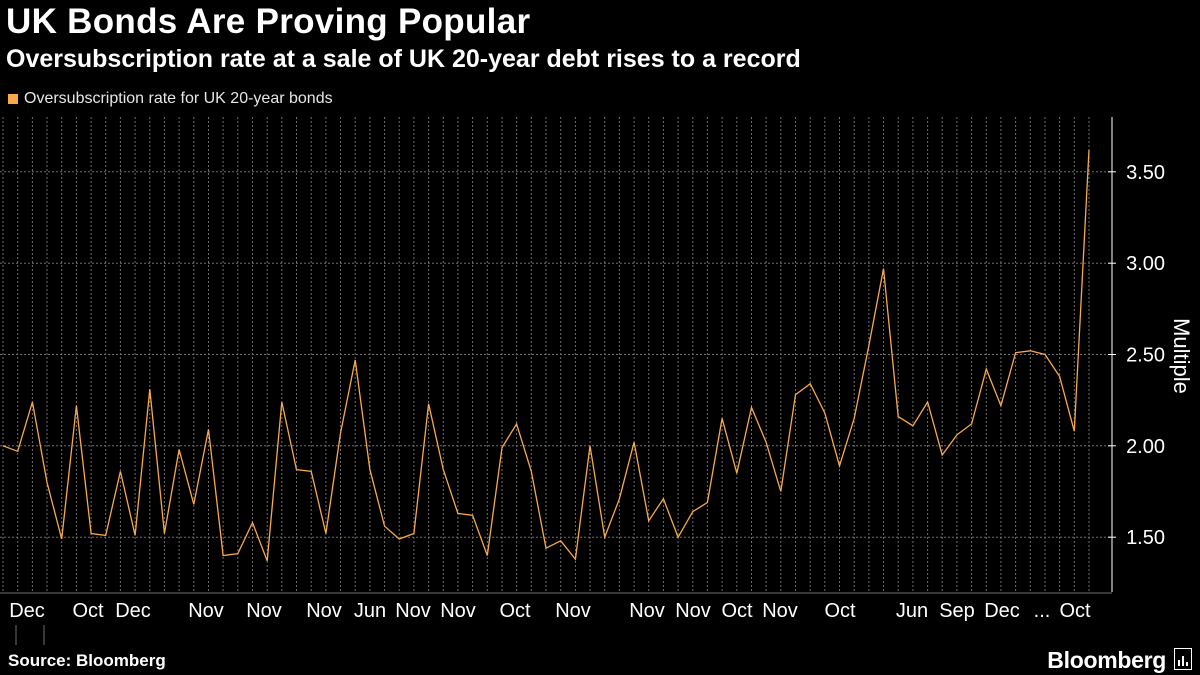 The image size is (1200, 675). Describe the element at coordinates (1145, 173) in the screenshot. I see `y-tick-label: 3.50` at that location.